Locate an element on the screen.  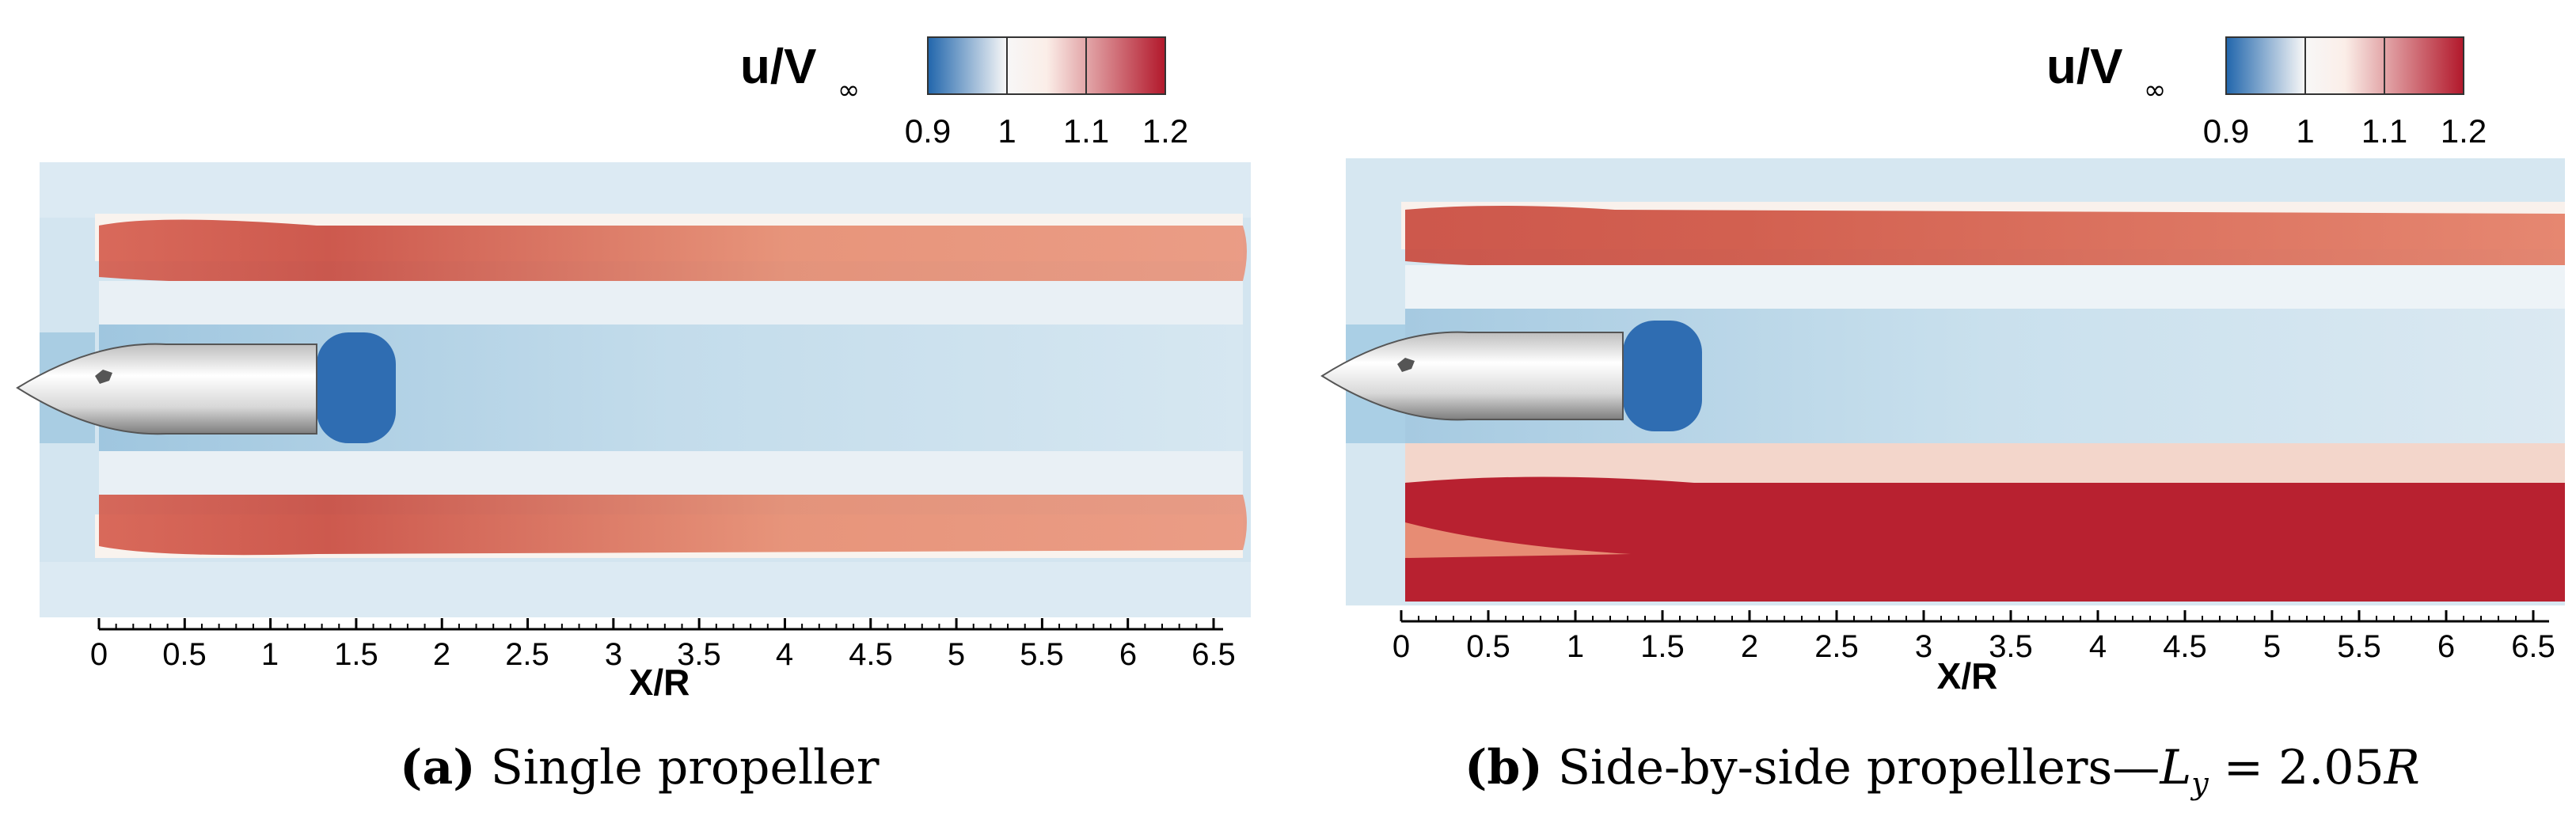
caption-math-var2: R is located at coordinates (2402, 767).